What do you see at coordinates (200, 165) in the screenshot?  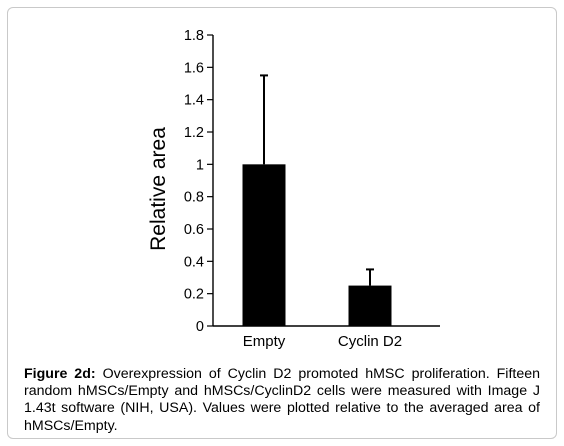 I see `y-tick-label: 1` at bounding box center [200, 165].